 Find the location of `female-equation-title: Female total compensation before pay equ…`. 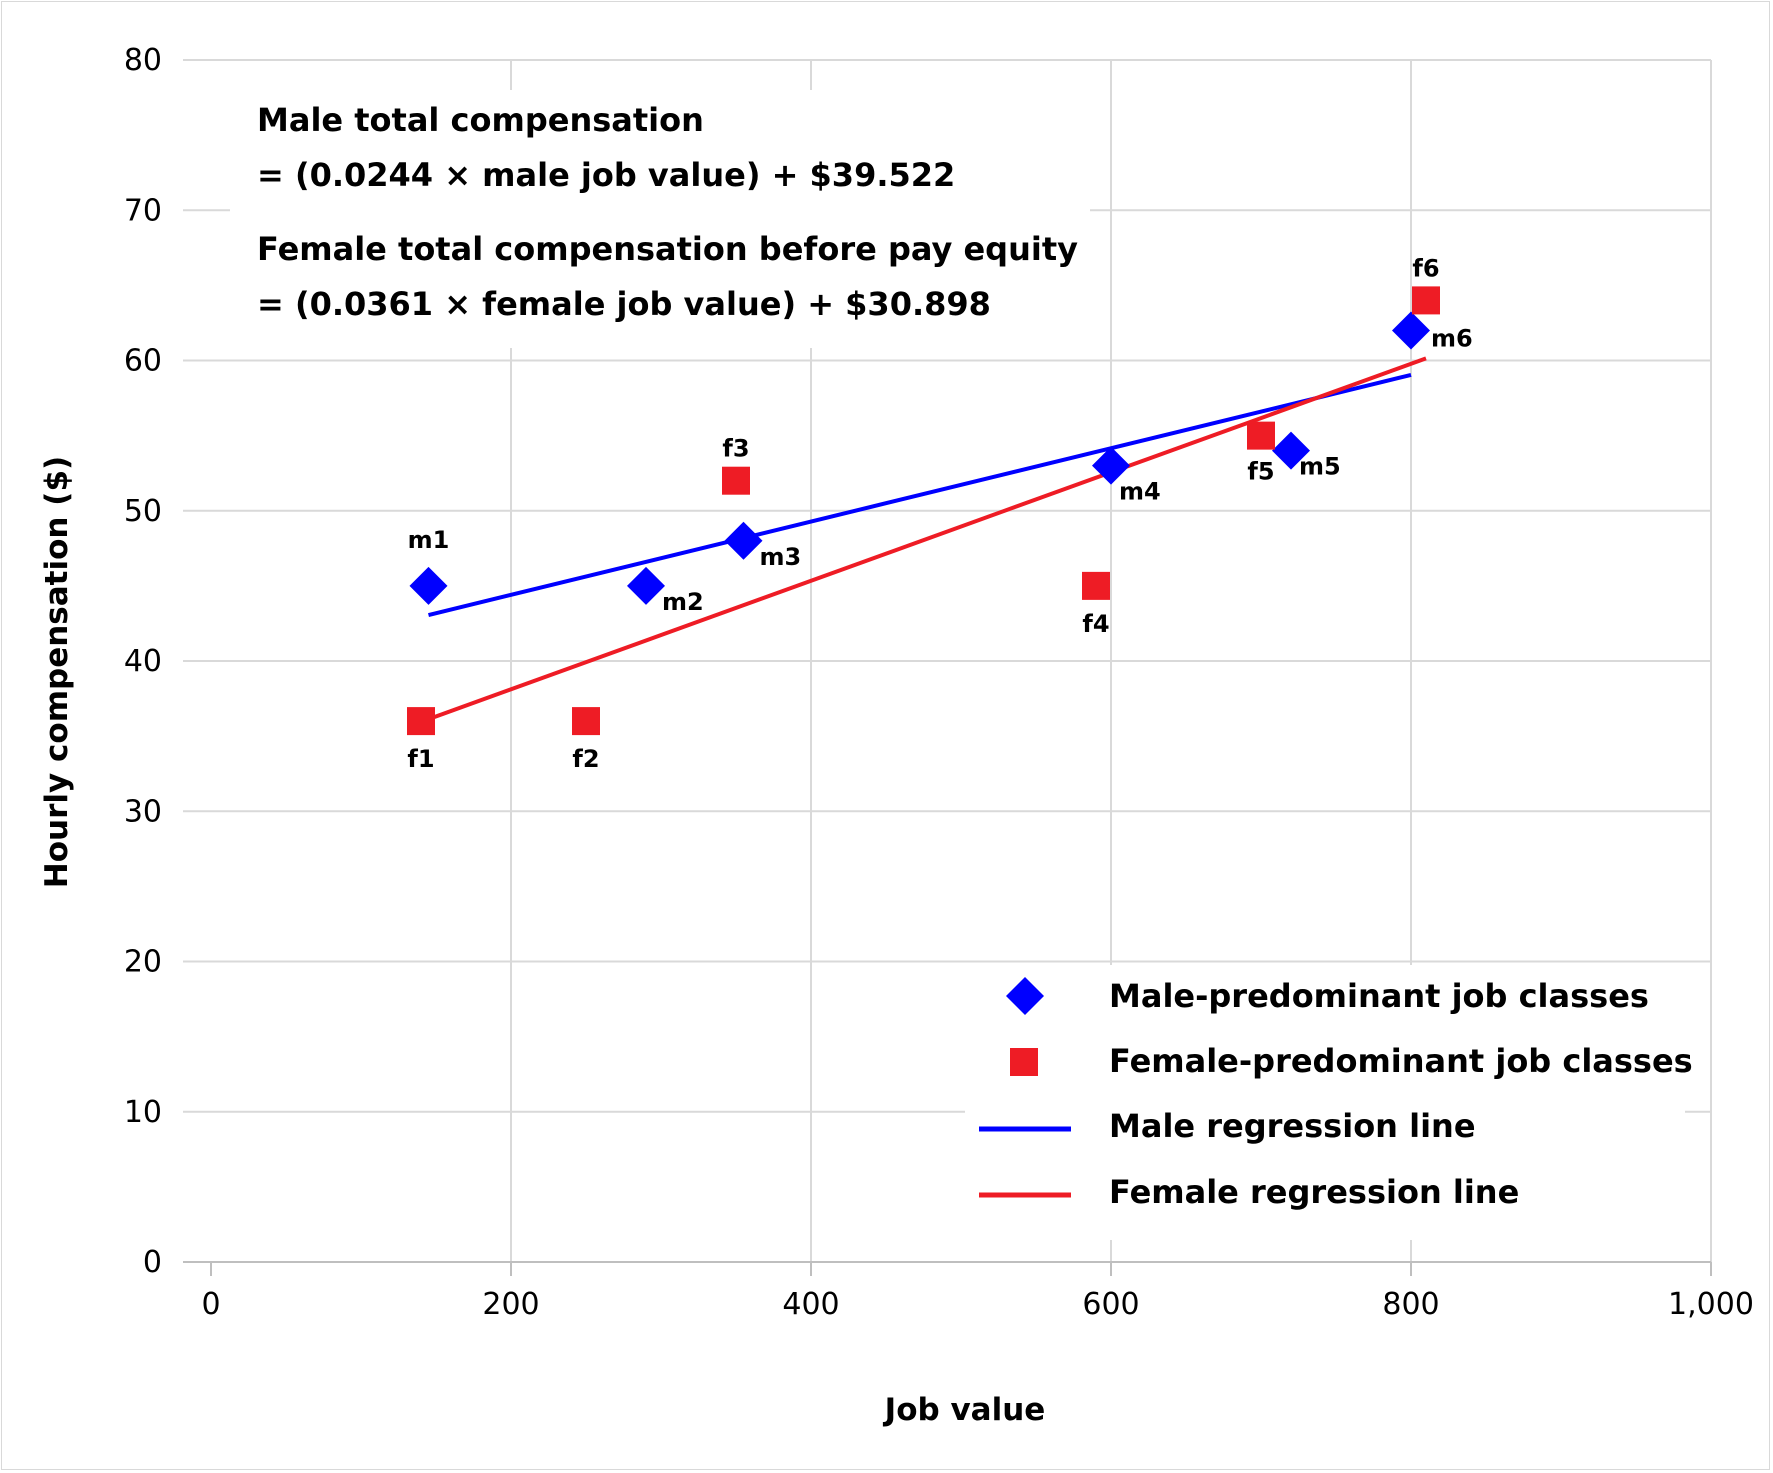

female-equation-title: Female total compensation before pay equ… is located at coordinates (667, 249).